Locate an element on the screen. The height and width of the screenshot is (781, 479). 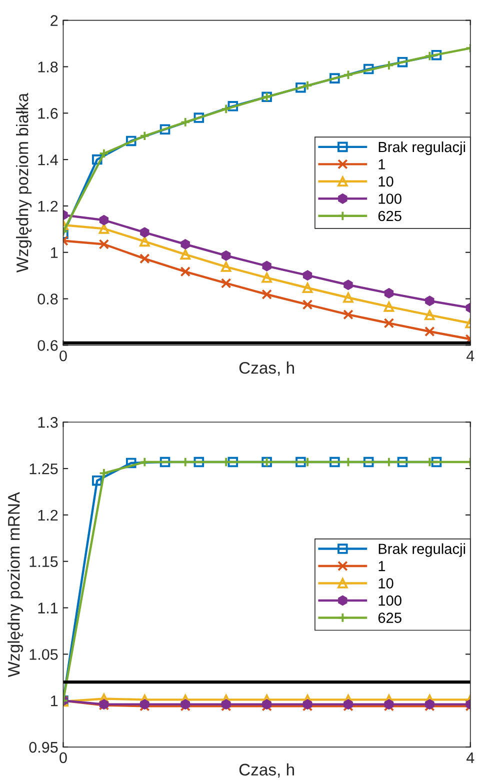
y-tick-label: 2 is located at coordinates (54, 20).